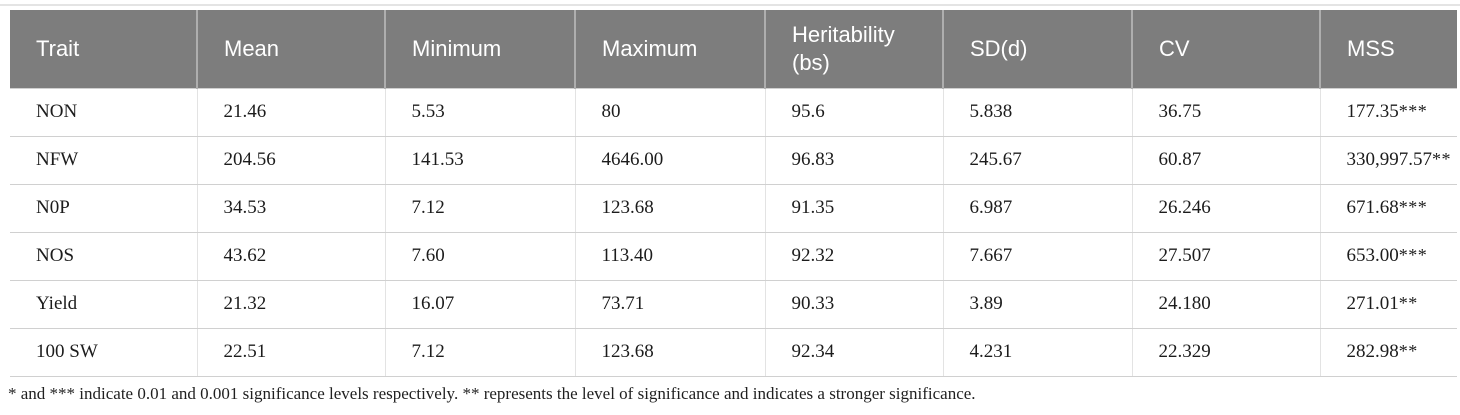 This screenshot has height=415, width=1460. I want to click on cell-mean: 22.51, so click(291, 352).